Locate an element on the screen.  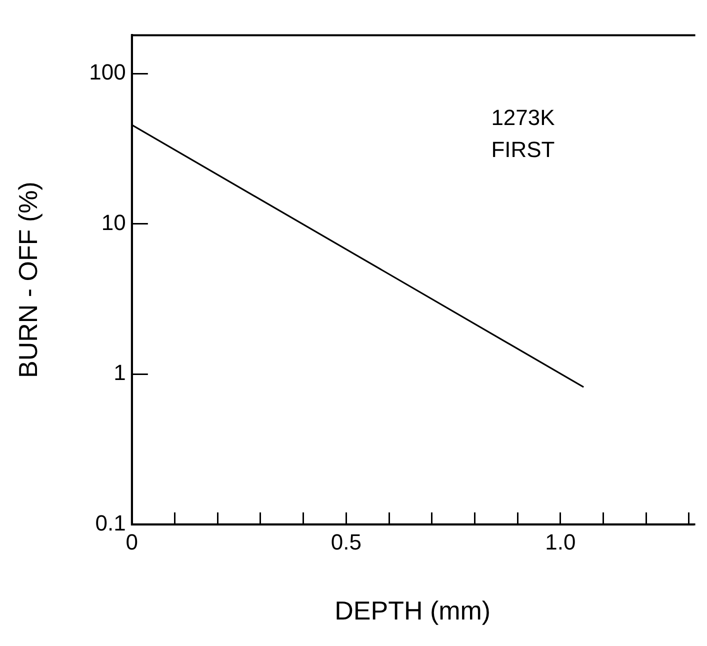
y-axis-title: BURN - OFF (%) is located at coordinates (27, 280).